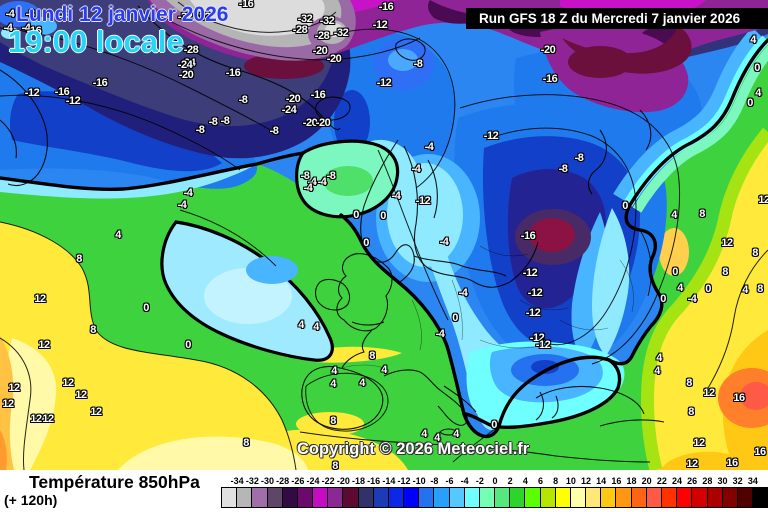 Image resolution: width=768 pixels, height=512 pixels. What do you see at coordinates (267, 481) in the screenshot?
I see `color-scale-value: -30` at bounding box center [267, 481].